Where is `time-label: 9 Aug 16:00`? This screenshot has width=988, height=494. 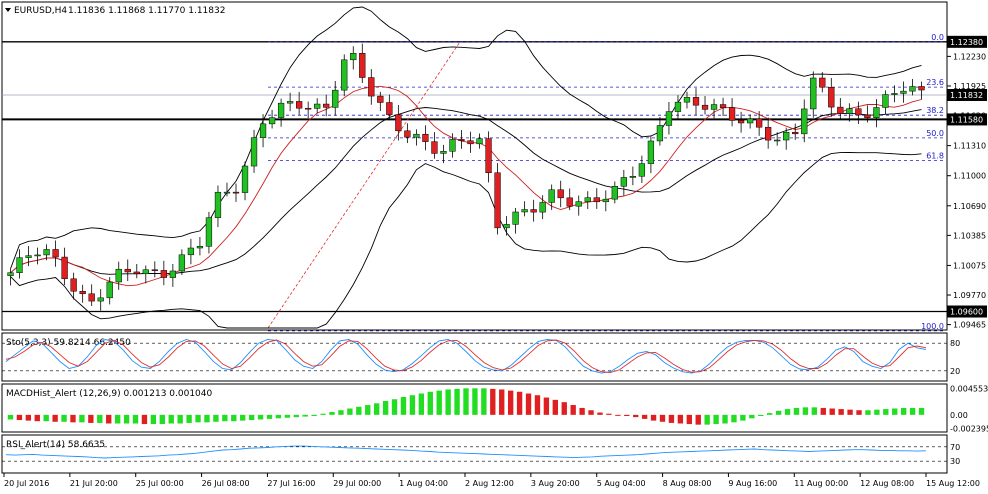 time-label: 9 Aug 16:00 is located at coordinates (752, 483).